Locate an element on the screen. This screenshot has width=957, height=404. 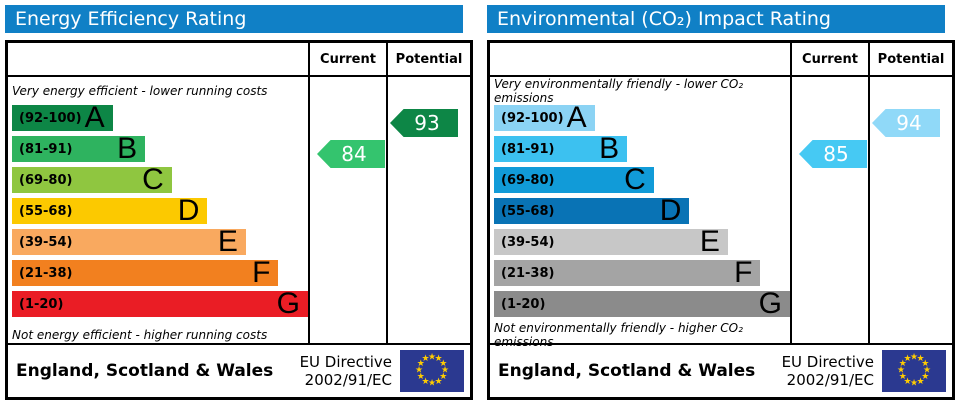
potential-rating-arrow: 93 is located at coordinates (424, 123).